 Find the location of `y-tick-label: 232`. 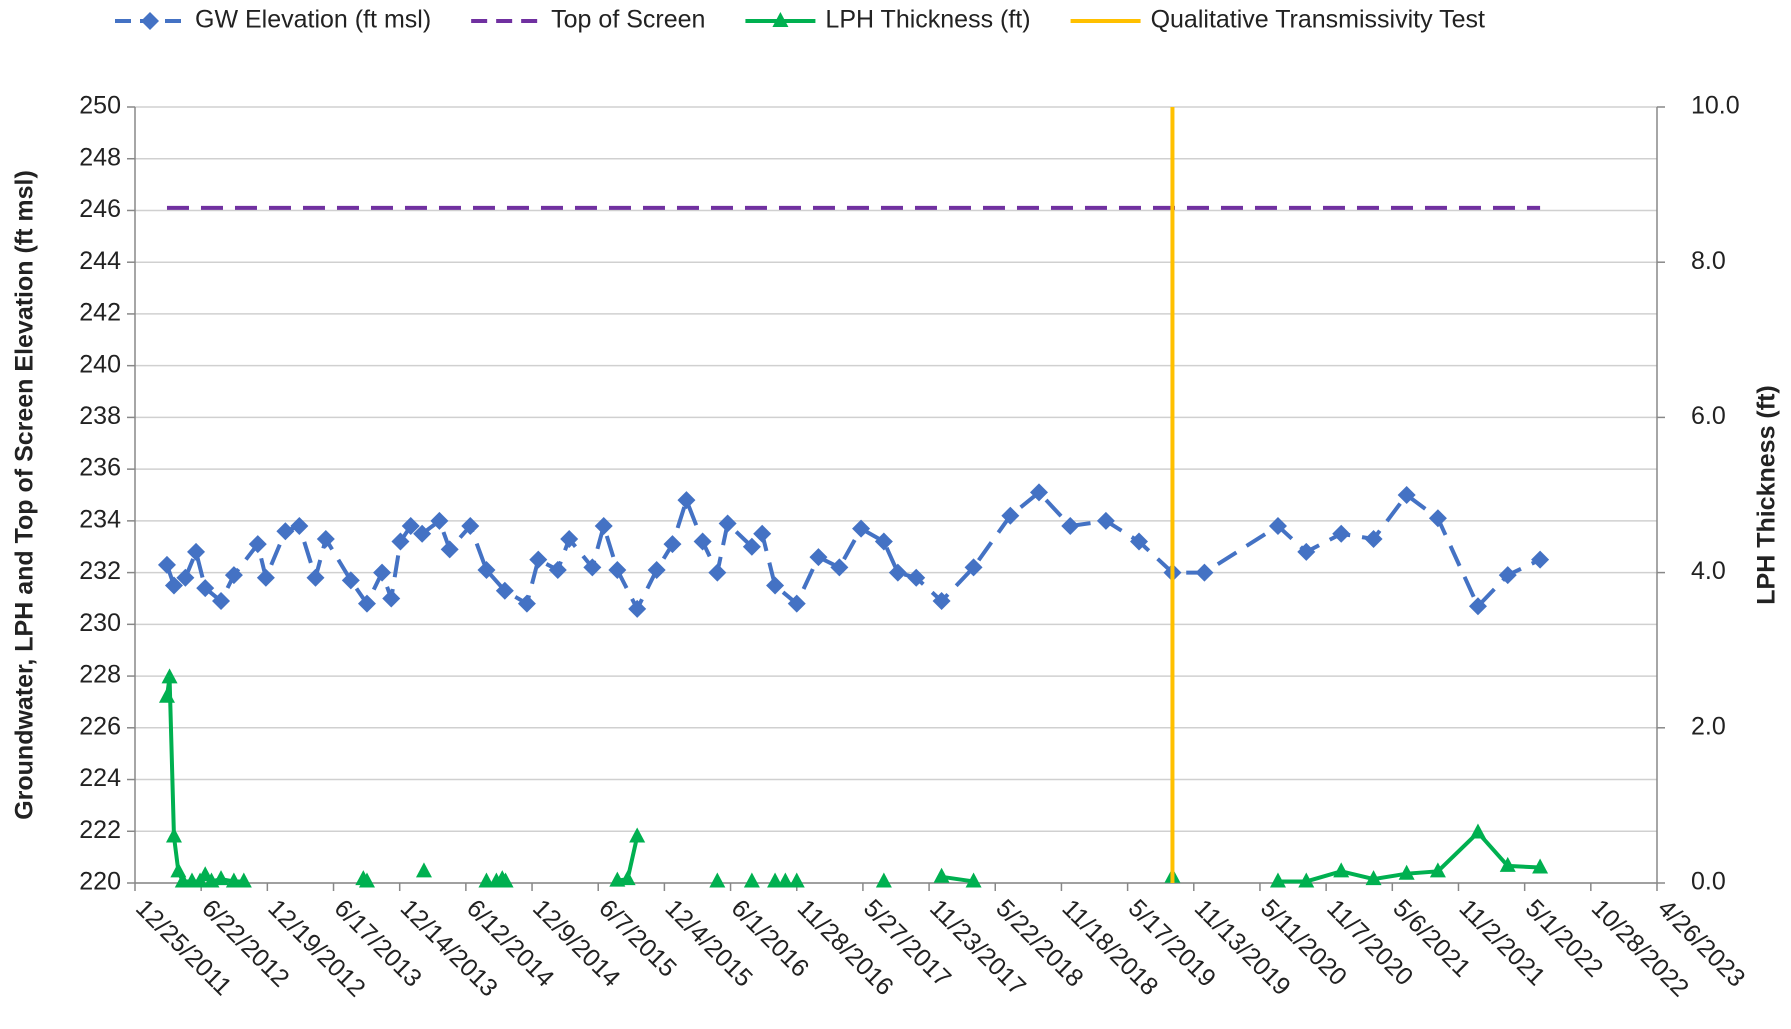

y-tick-label: 232 is located at coordinates (100, 571).